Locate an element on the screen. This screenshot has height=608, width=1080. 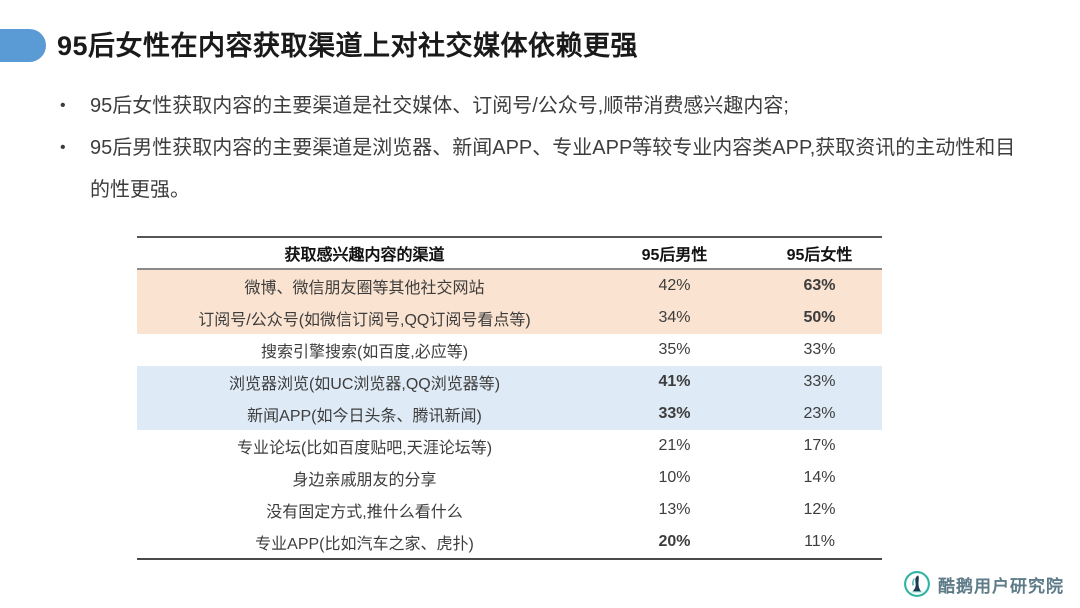
title-accent-pill is located at coordinates (23, 45).